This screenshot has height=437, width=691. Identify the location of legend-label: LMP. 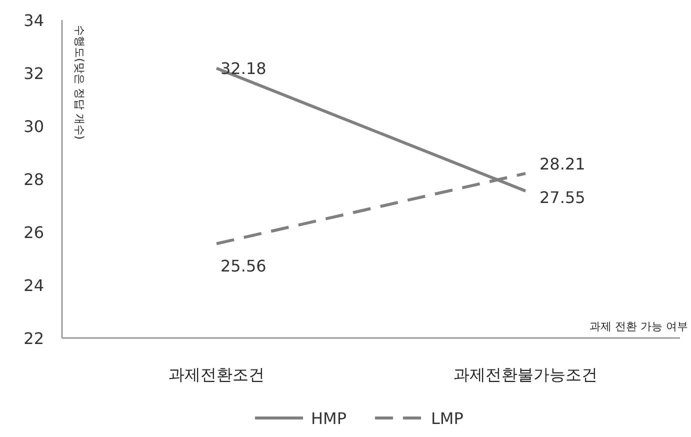
(447, 418).